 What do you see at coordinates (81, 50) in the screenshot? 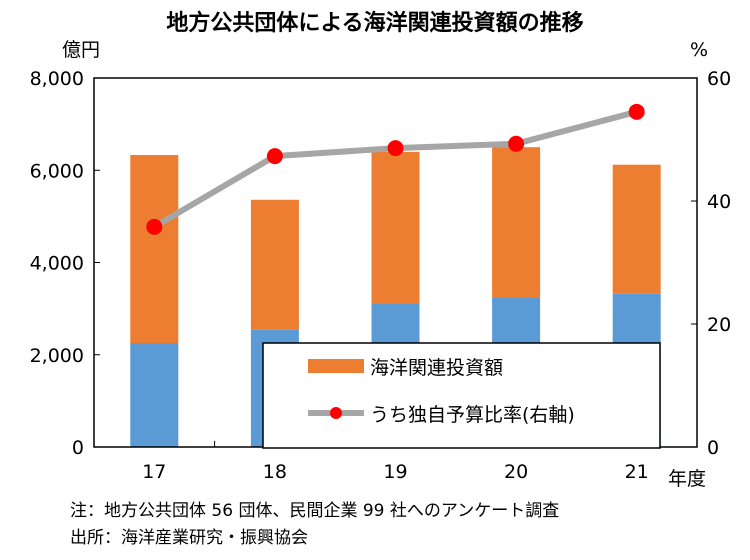
I see `y-axis-label: 億円` at bounding box center [81, 50].